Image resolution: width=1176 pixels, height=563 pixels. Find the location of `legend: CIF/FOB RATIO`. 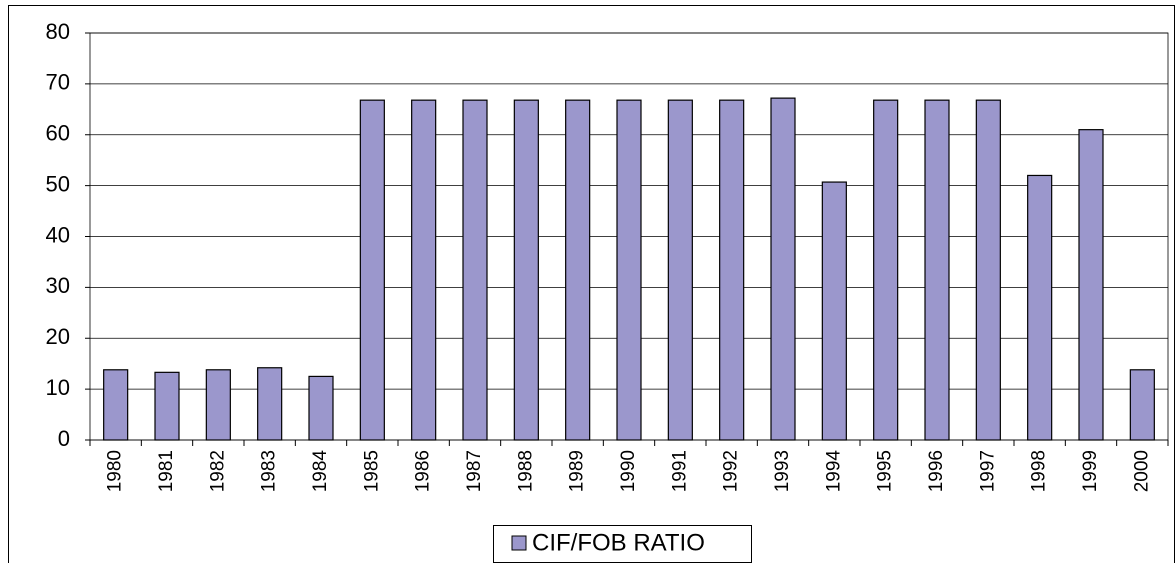

legend: CIF/FOB RATIO is located at coordinates (622, 544).